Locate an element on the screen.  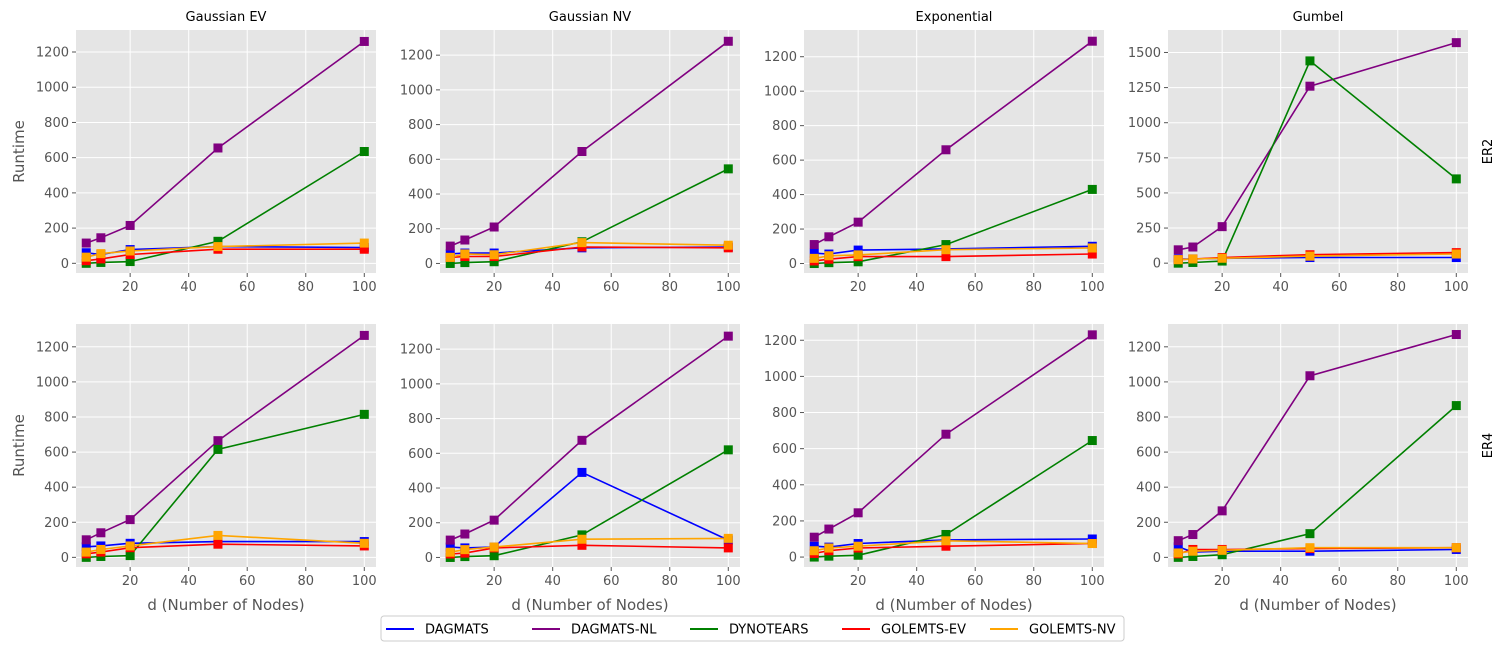
legend-label-dagmats: DAGMATS is located at coordinates (457, 630).